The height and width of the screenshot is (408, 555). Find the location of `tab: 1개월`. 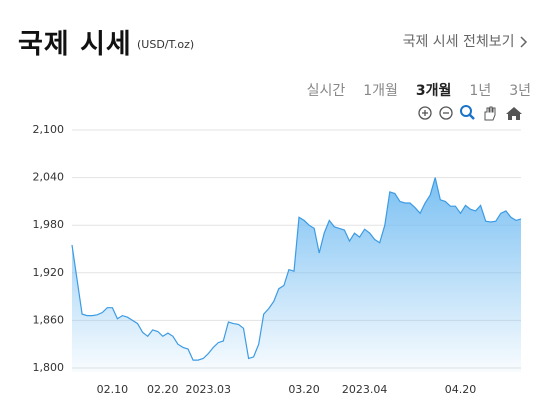

tab: 1개월 is located at coordinates (380, 91).